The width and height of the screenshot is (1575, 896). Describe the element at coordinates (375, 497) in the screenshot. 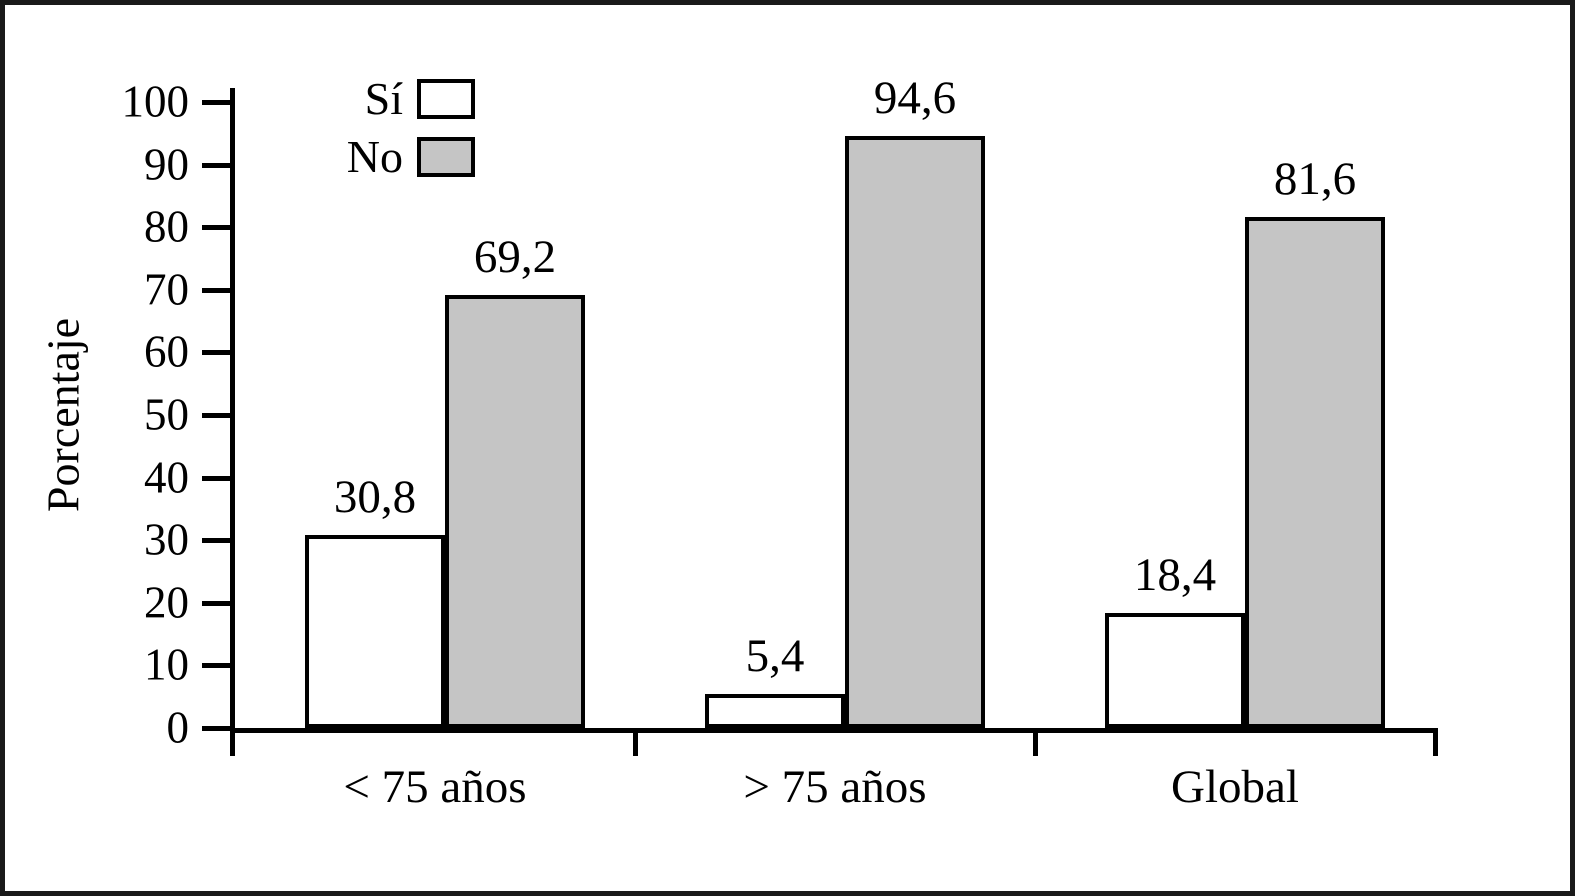

I see `bar-value-label: 30,8` at that location.